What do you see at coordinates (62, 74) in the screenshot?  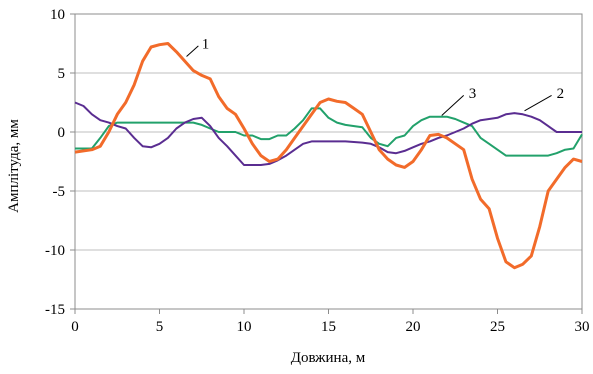 I see `y-tick-label: 5` at bounding box center [62, 74].